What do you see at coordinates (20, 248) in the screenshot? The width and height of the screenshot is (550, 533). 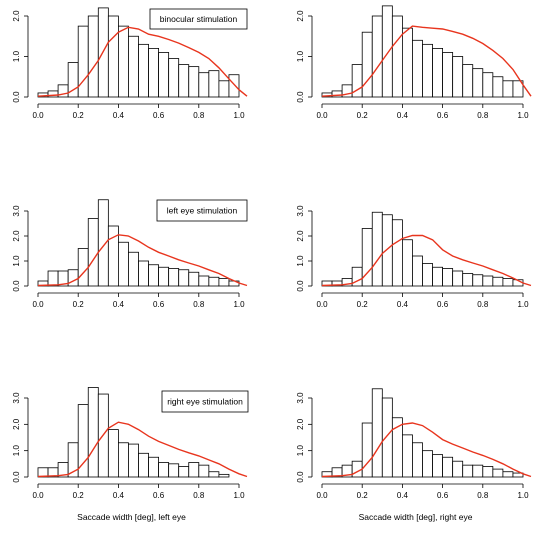 I see `y-axis: 0.0 1.0 2.0 3.0` at bounding box center [20, 248].